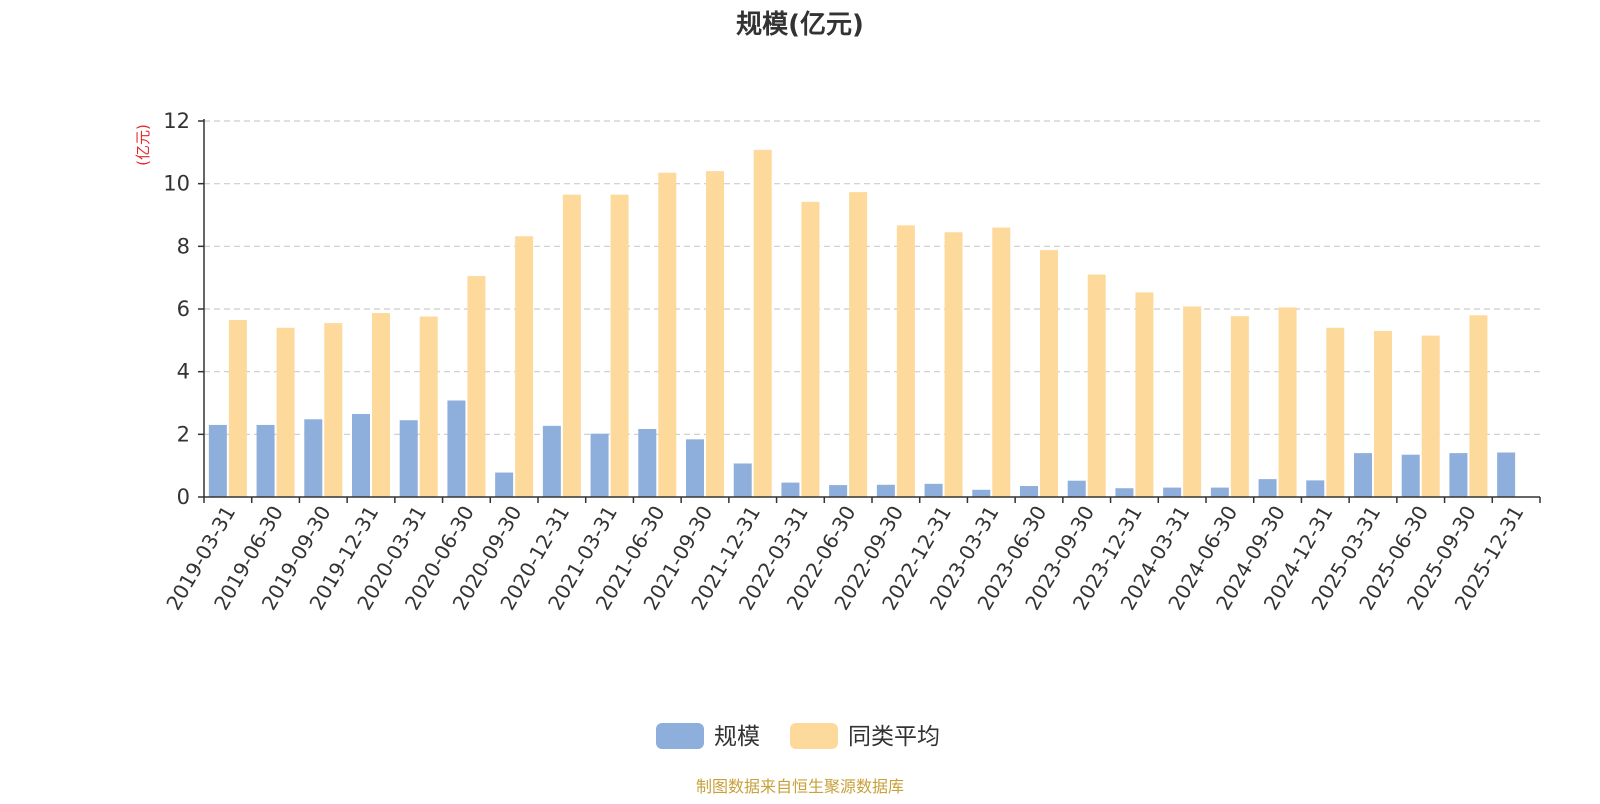  What do you see at coordinates (176, 184) in the screenshot?
I see `y-tick-label: 10` at bounding box center [176, 184].